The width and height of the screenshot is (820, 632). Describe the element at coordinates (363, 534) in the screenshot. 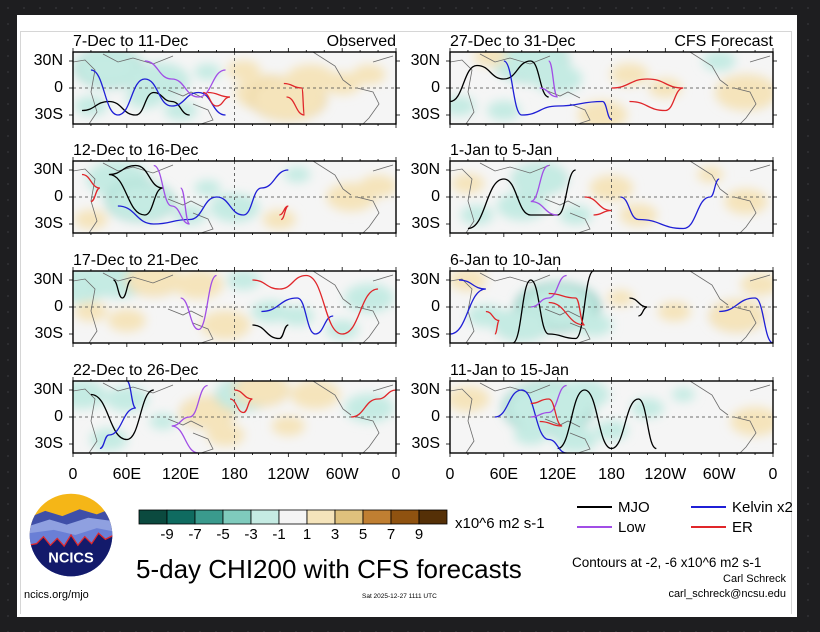

I see `colorbar-tick-label: 5` at that location.